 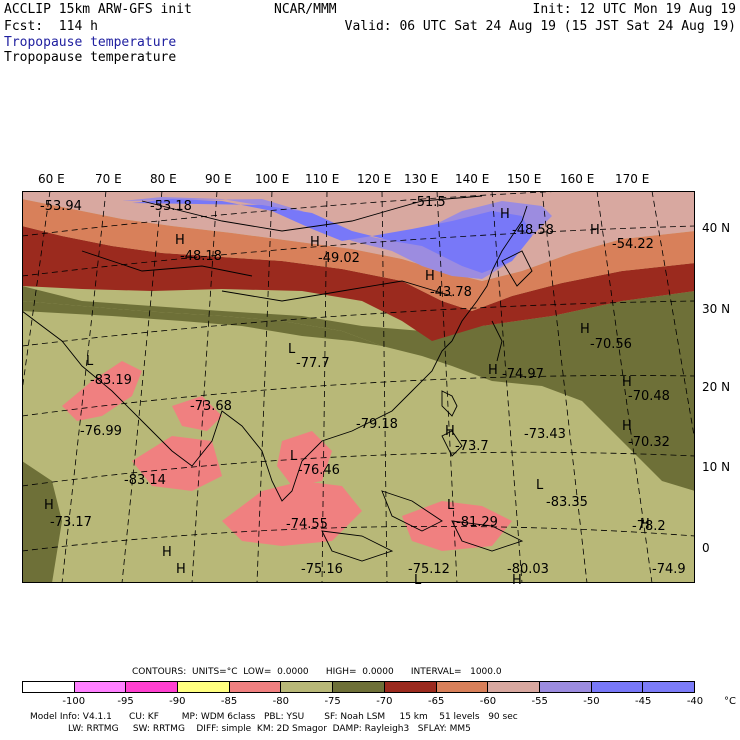 I want to click on legend-tick: -85, so click(x=229, y=701).